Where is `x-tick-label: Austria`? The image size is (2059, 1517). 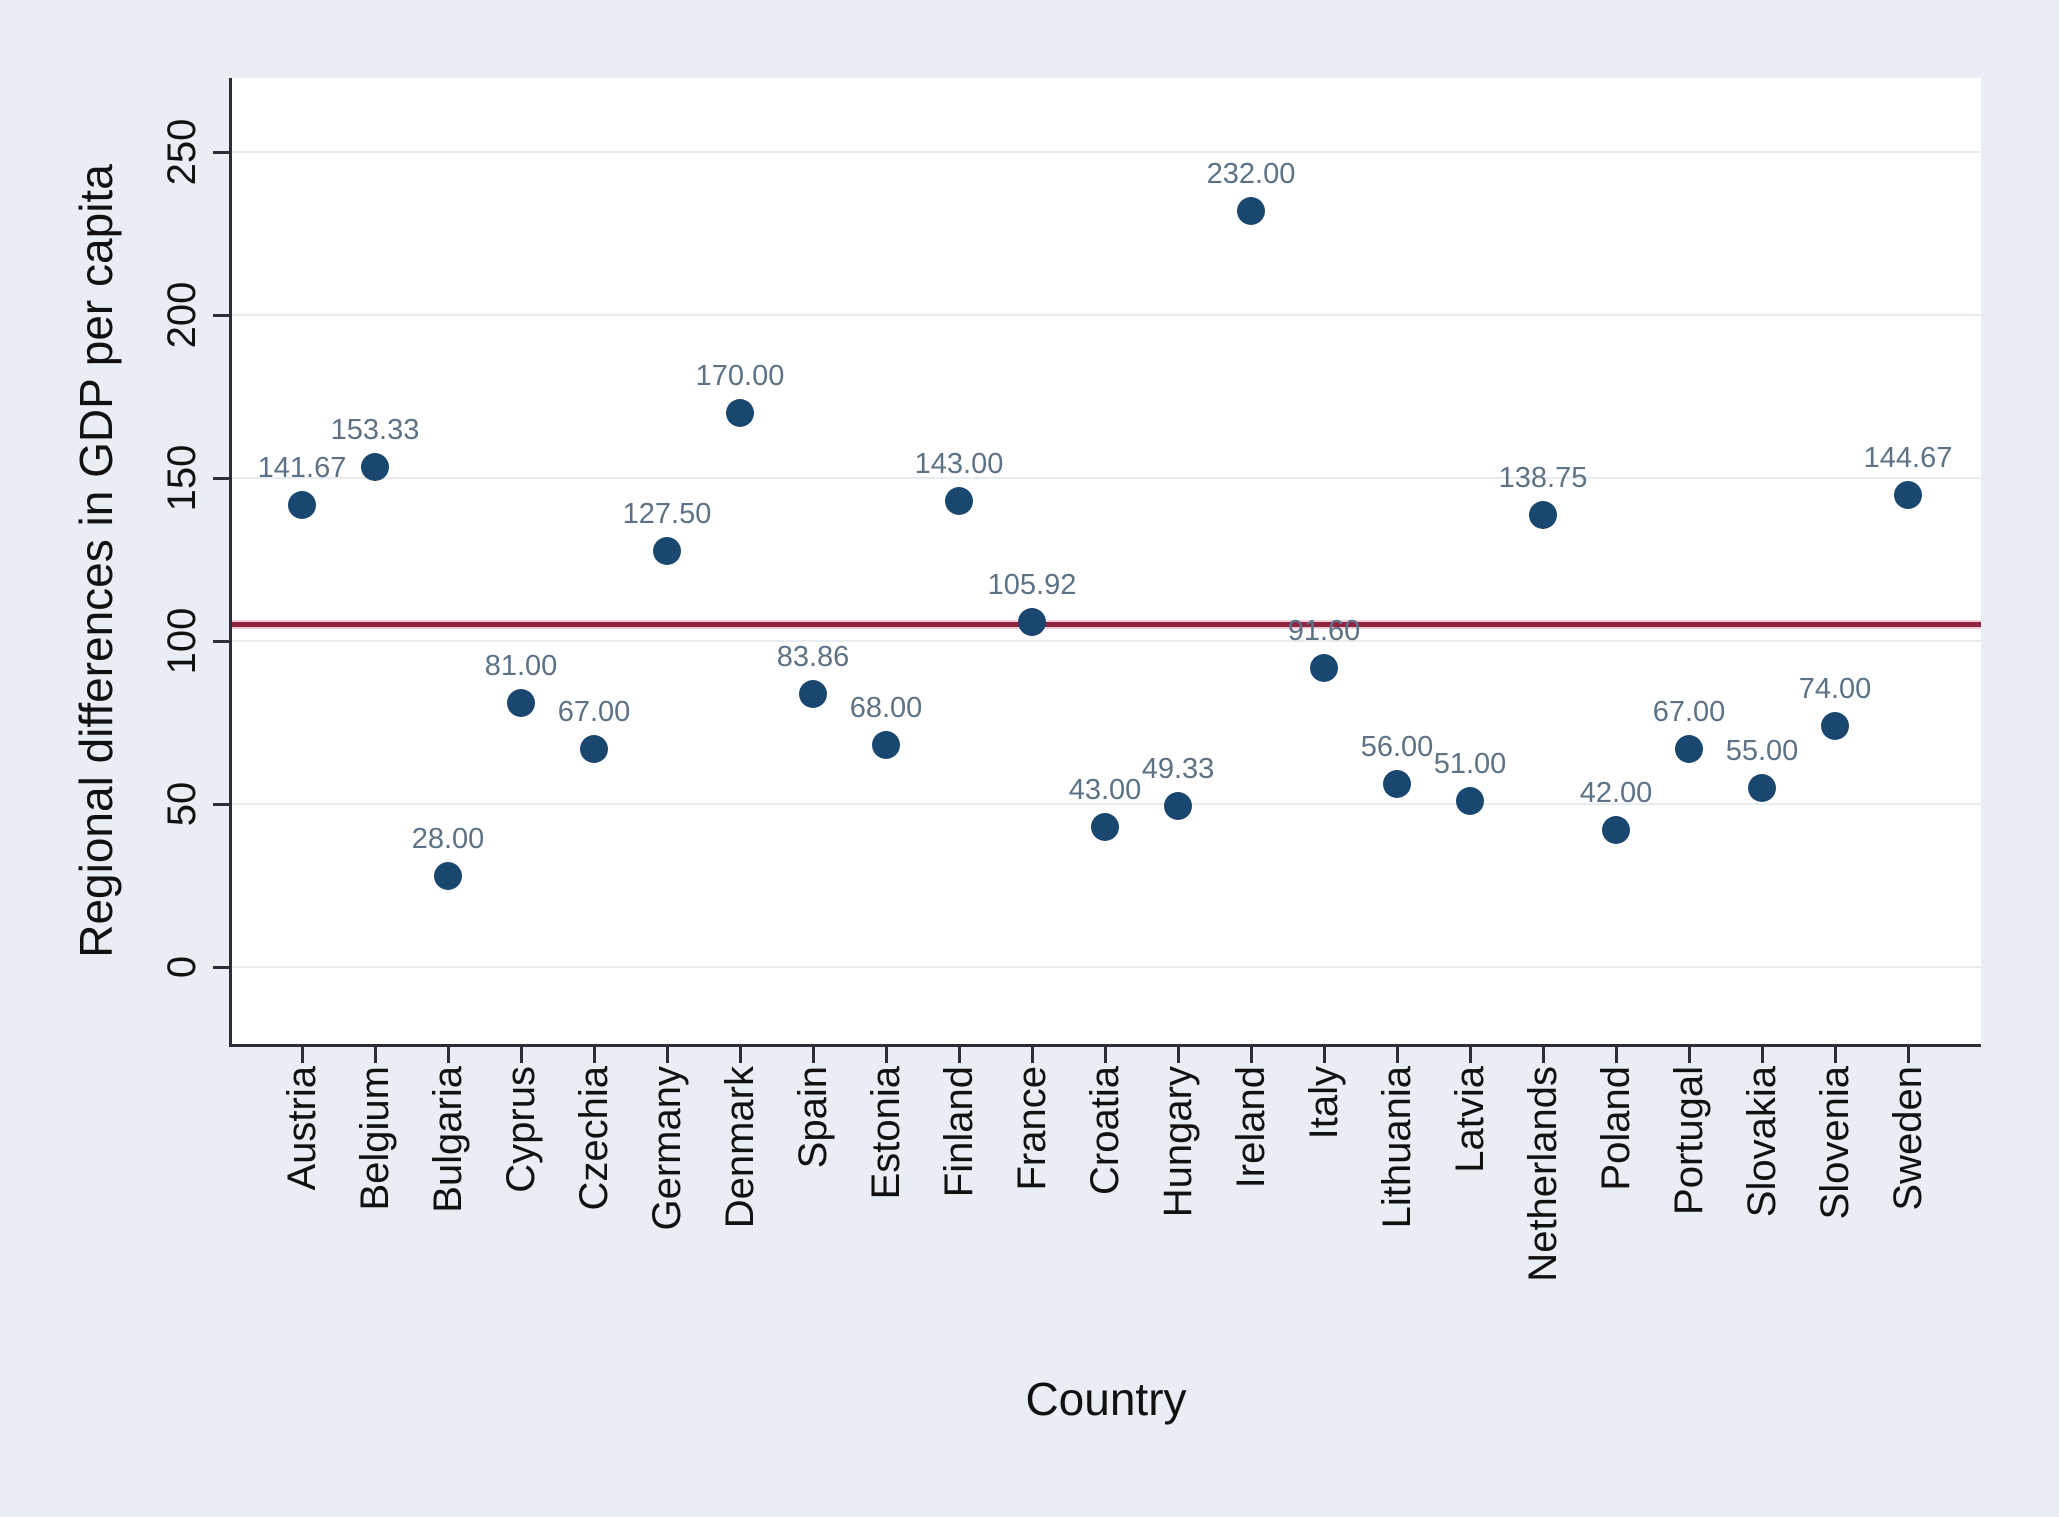
x-tick-label: Austria is located at coordinates (302, 1128).